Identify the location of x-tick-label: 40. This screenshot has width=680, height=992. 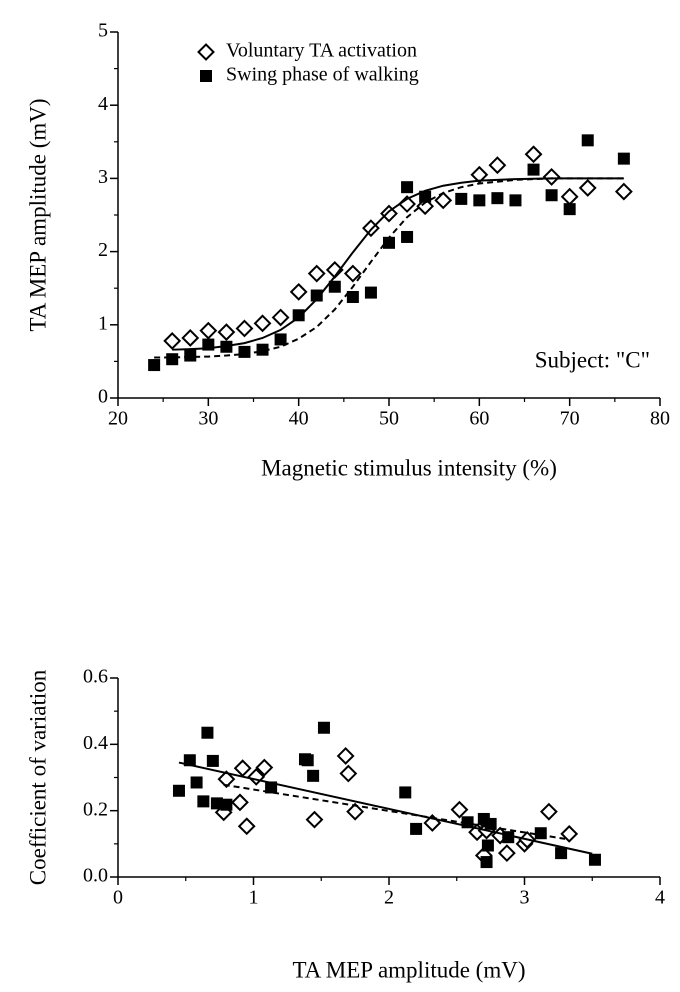
(299, 419).